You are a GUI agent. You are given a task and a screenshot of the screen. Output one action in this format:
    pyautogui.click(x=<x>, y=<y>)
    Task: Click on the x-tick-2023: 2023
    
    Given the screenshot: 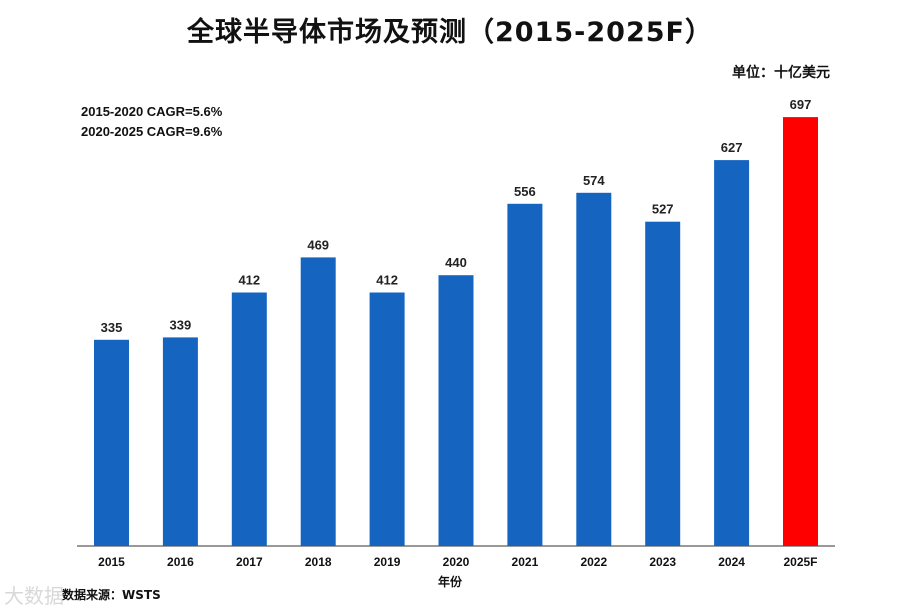 What is the action you would take?
    pyautogui.click(x=662, y=562)
    